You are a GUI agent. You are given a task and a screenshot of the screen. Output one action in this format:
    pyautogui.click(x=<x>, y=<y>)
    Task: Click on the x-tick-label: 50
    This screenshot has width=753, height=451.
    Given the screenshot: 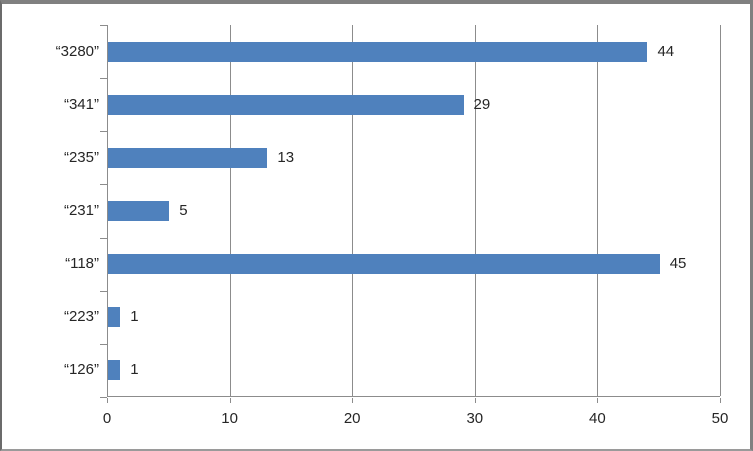 What is the action you would take?
    pyautogui.click(x=720, y=418)
    